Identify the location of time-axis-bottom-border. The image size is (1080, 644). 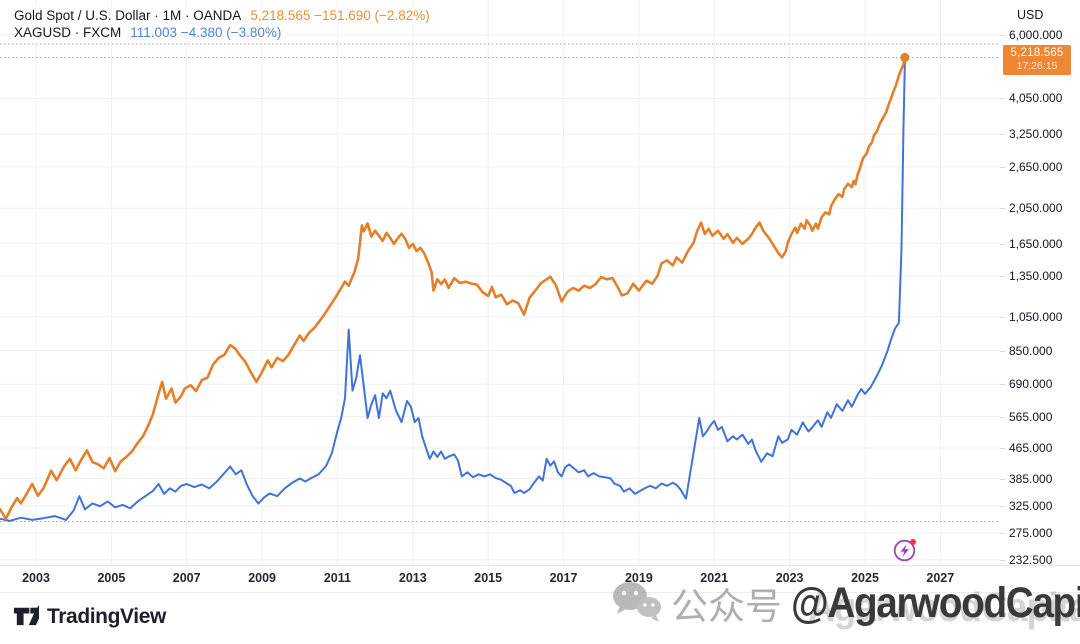
(540, 592).